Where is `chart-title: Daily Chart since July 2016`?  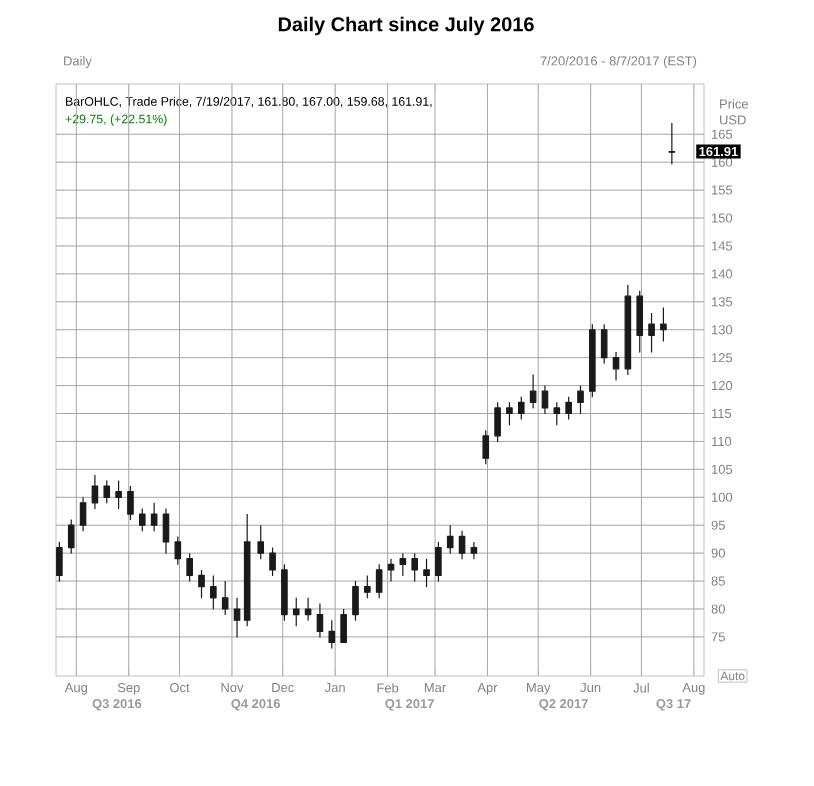 chart-title: Daily Chart since July 2016 is located at coordinates (406, 26).